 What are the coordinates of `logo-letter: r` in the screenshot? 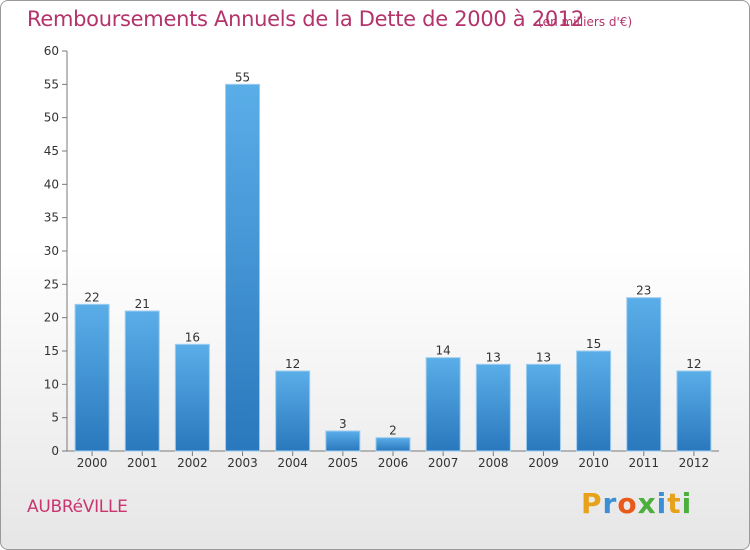 It's located at (610, 503).